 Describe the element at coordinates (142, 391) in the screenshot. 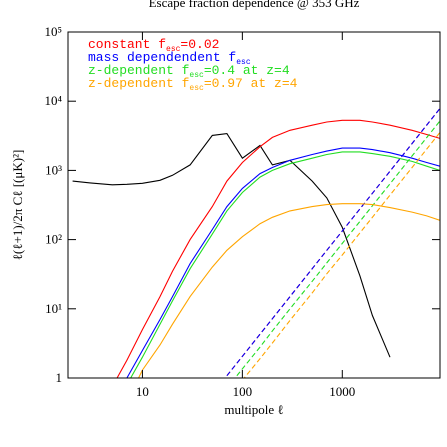

I see `x-tick-label: 10` at that location.